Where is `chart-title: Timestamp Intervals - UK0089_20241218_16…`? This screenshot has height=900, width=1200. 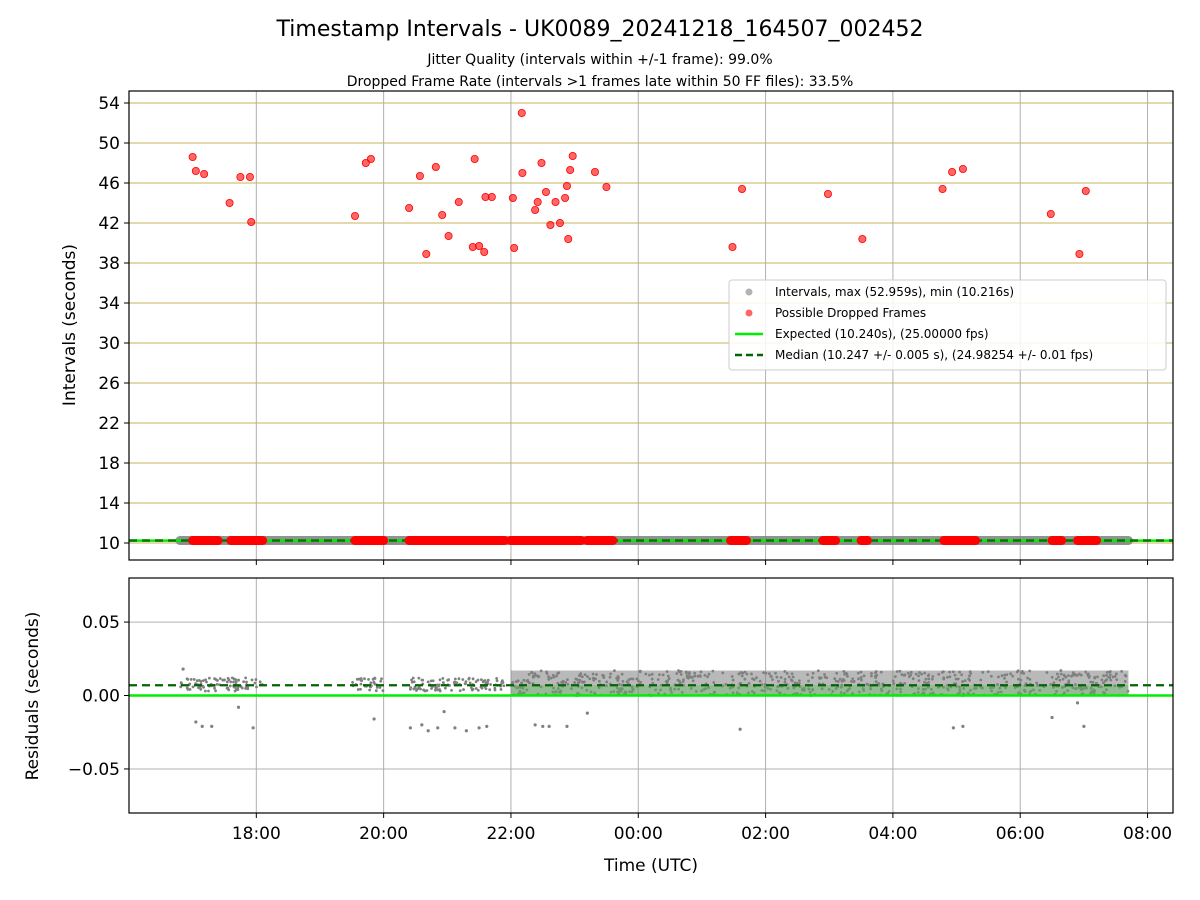
chart-title: Timestamp Intervals - UK0089_20241218_16… is located at coordinates (600, 29).